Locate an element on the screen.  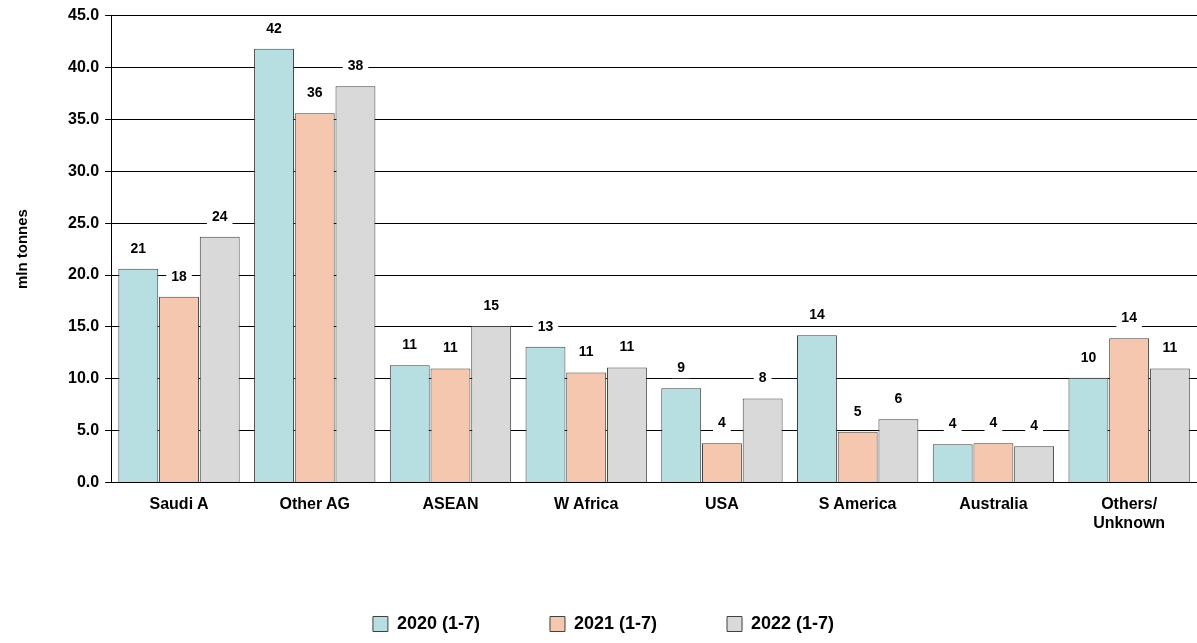
y-tick-label: 5.0 is located at coordinates (88, 430).